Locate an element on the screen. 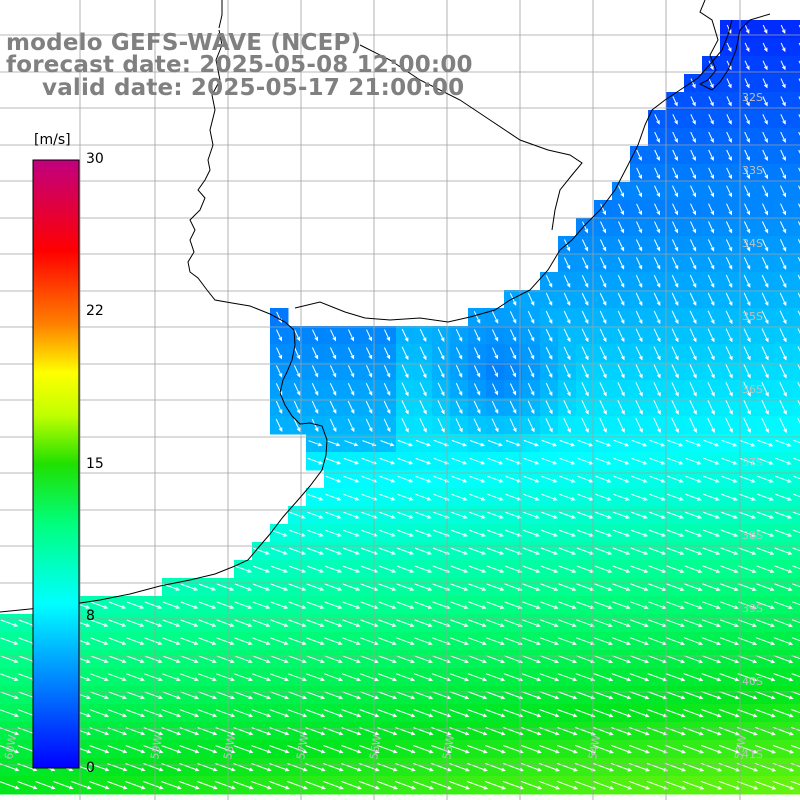  lat-label: 35S is located at coordinates (752, 316).